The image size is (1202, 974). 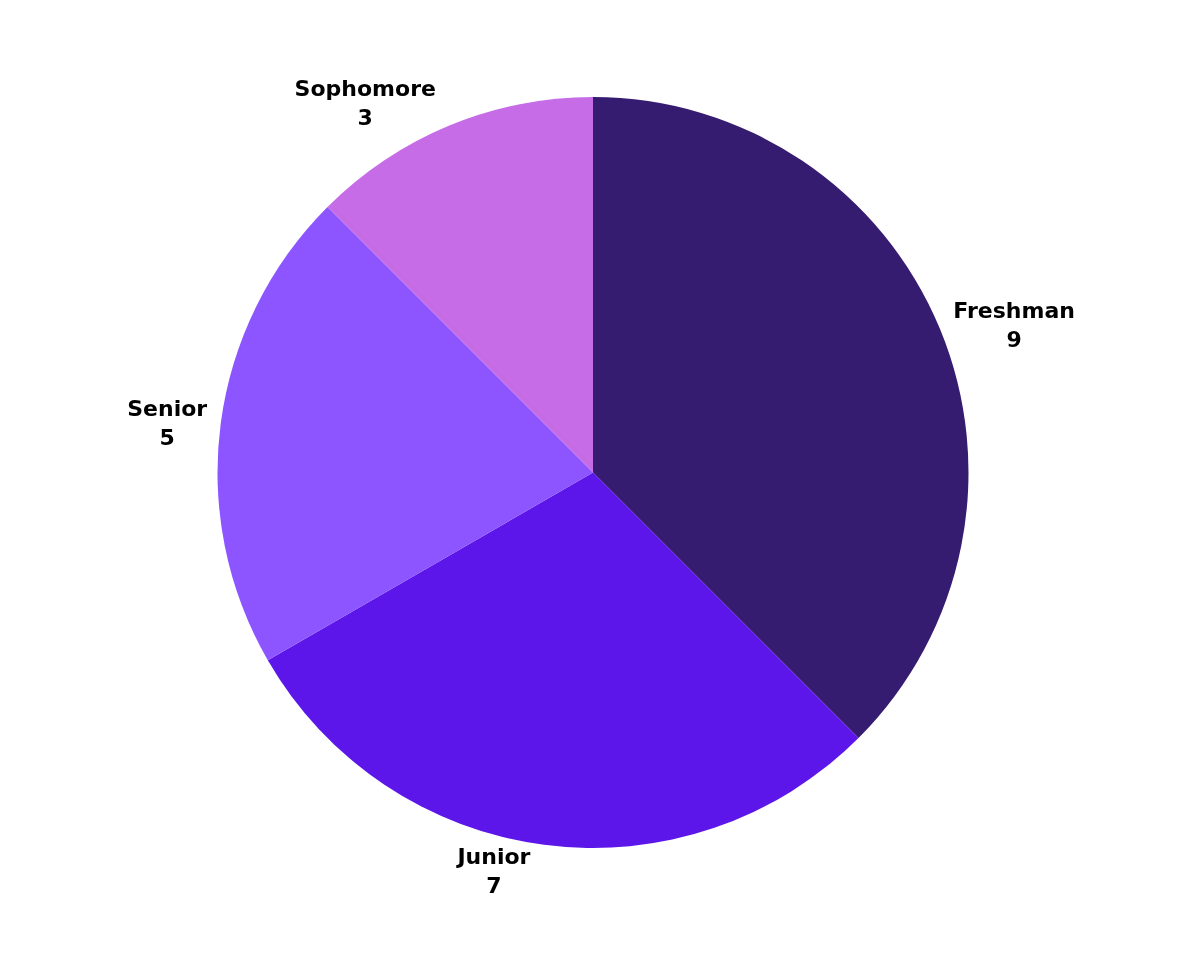 What do you see at coordinates (405, 433) in the screenshot?
I see `pie-slice` at bounding box center [405, 433].